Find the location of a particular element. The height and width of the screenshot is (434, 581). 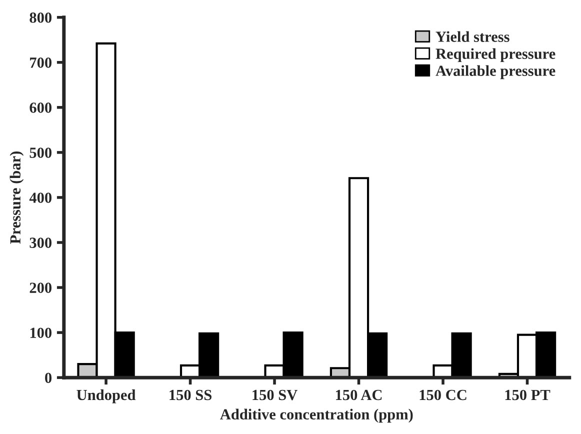

legend-label: Yield stress is located at coordinates (473, 36).